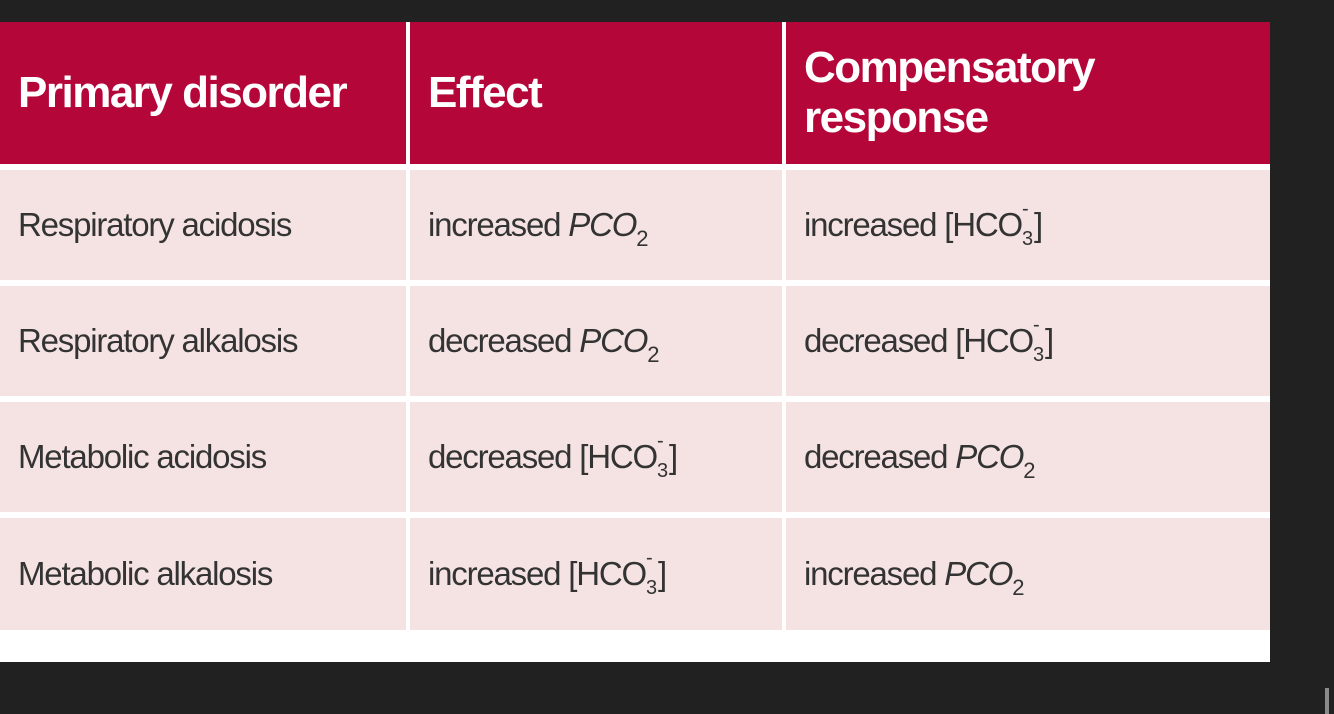 This screenshot has height=714, width=1334. What do you see at coordinates (1028, 574) in the screenshot?
I see `response-cell: increased PCO2` at bounding box center [1028, 574].